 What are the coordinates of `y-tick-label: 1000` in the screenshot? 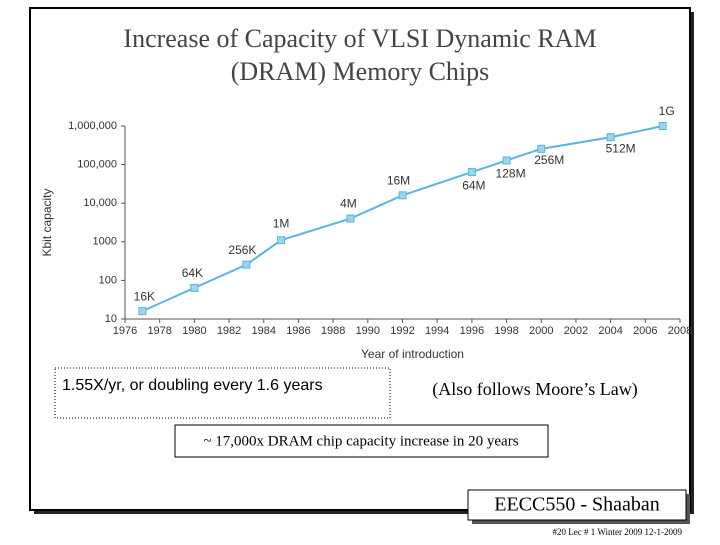 It's located at (105, 242).